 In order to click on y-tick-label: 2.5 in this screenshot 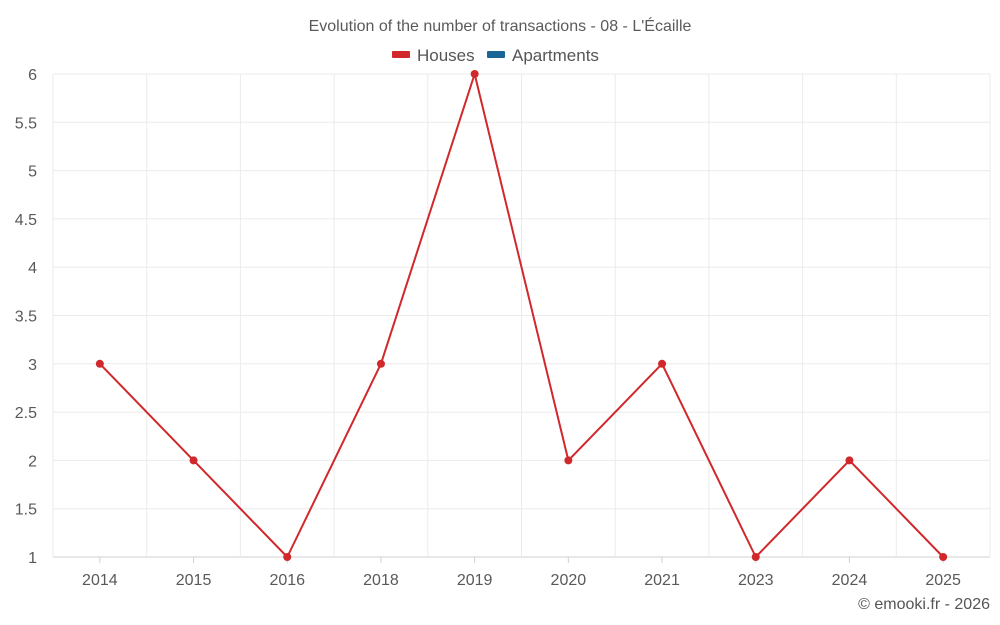, I will do `click(26, 413)`.